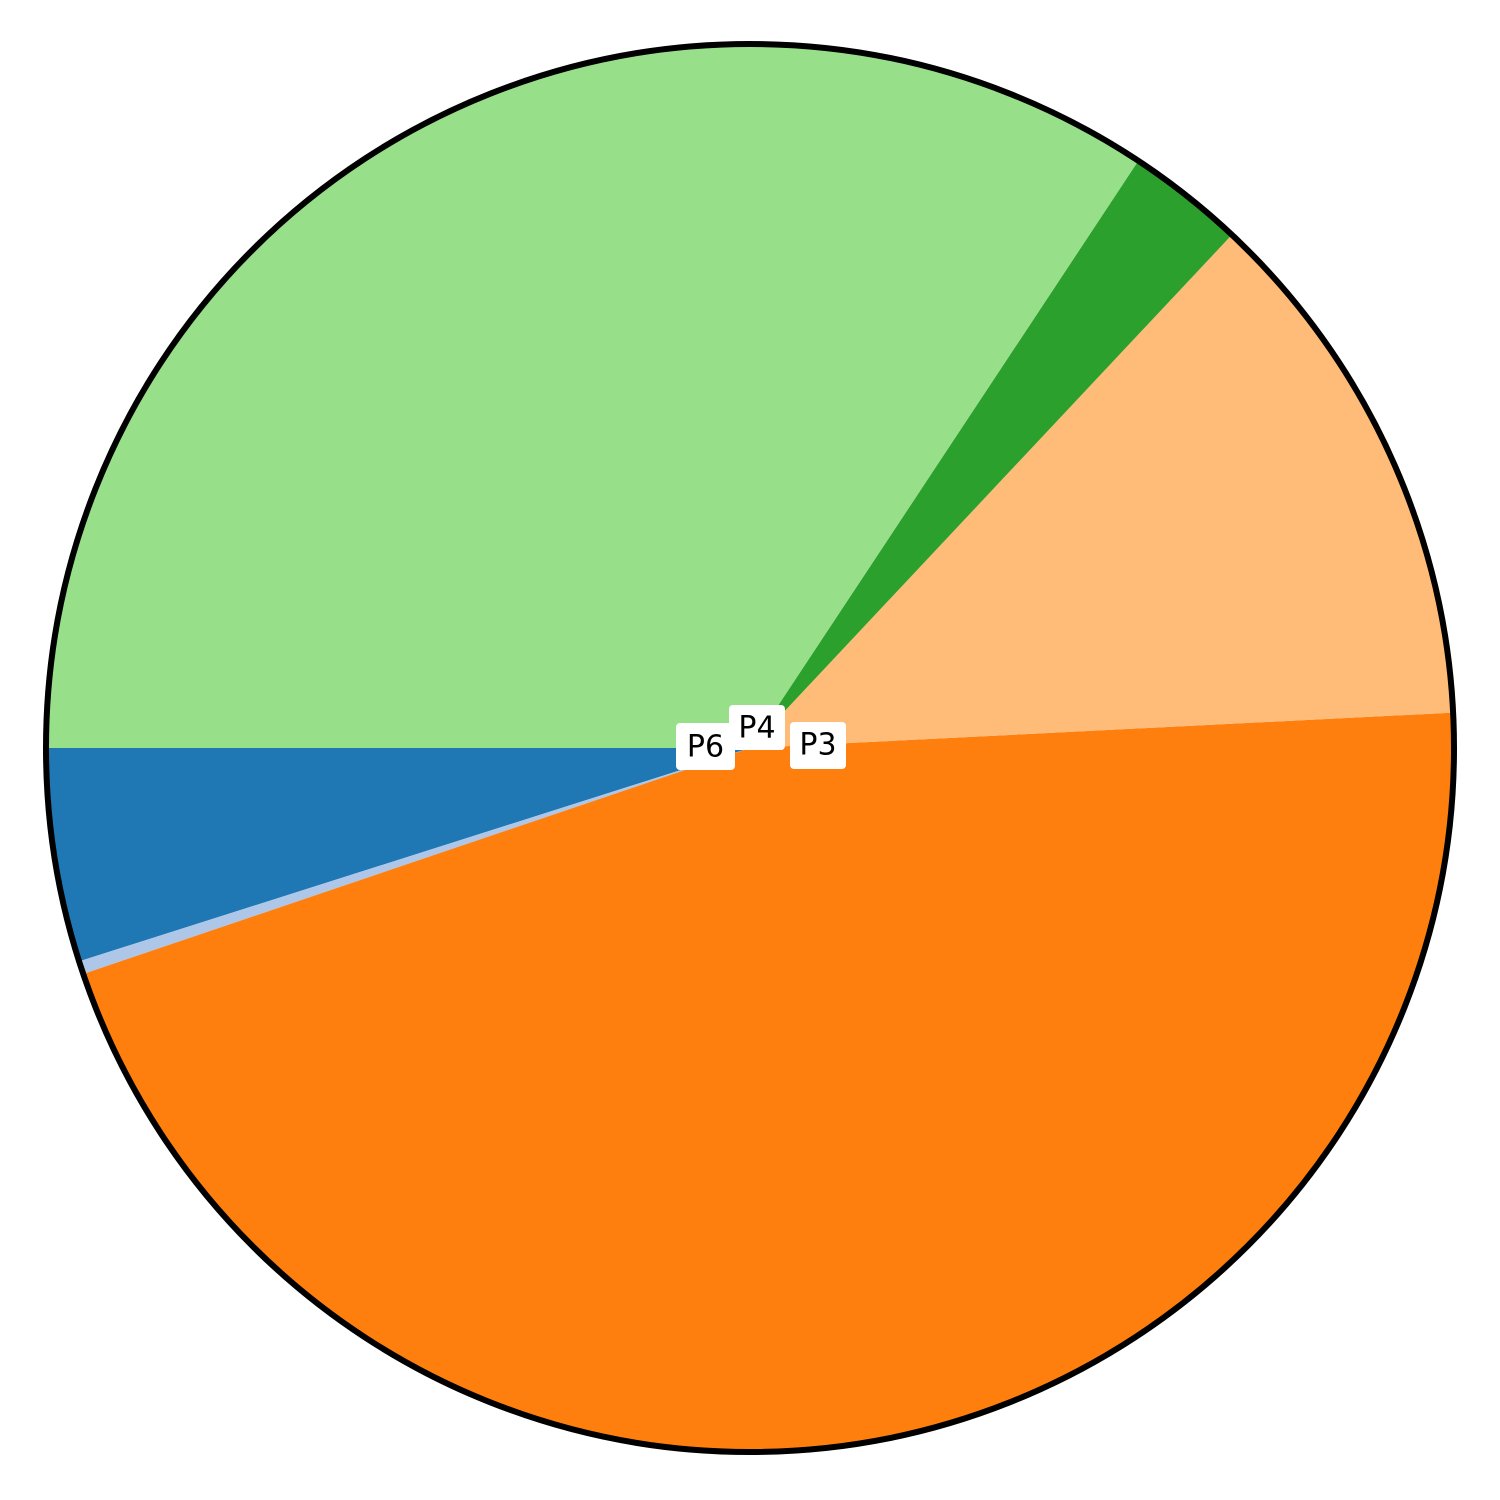  I want to click on annotation-p3-text: P3, so click(817, 745).